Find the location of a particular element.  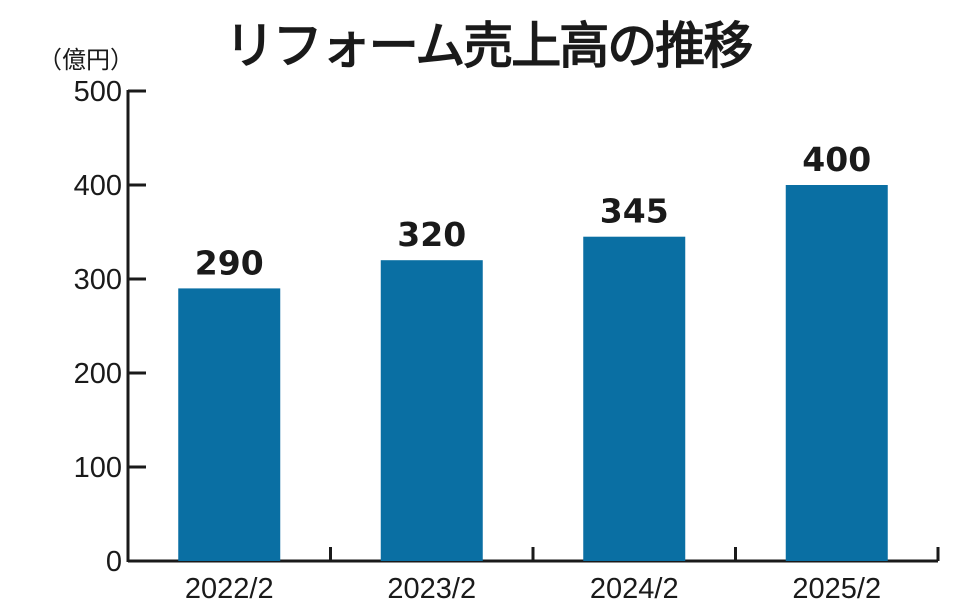

y-tick-label: 0 is located at coordinates (114, 562).